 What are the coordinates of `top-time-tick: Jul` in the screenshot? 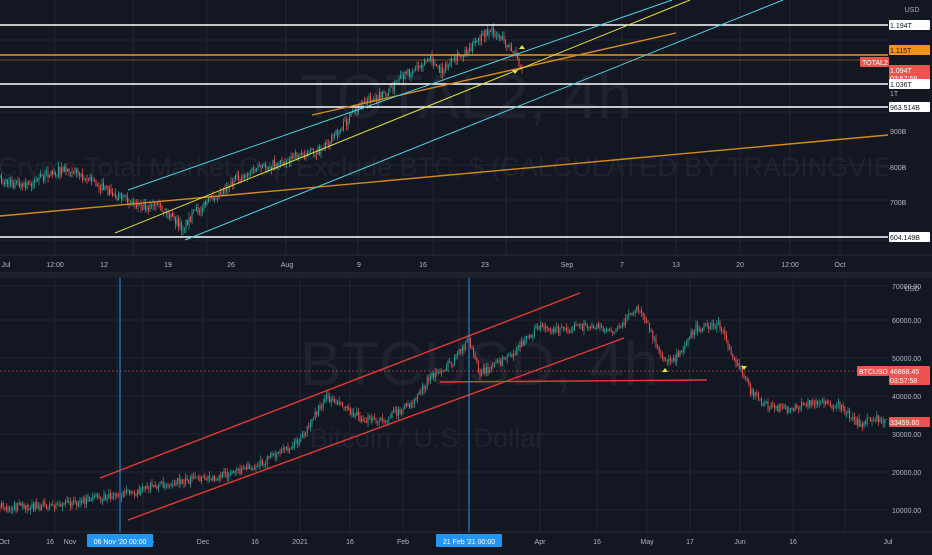 It's located at (6, 265).